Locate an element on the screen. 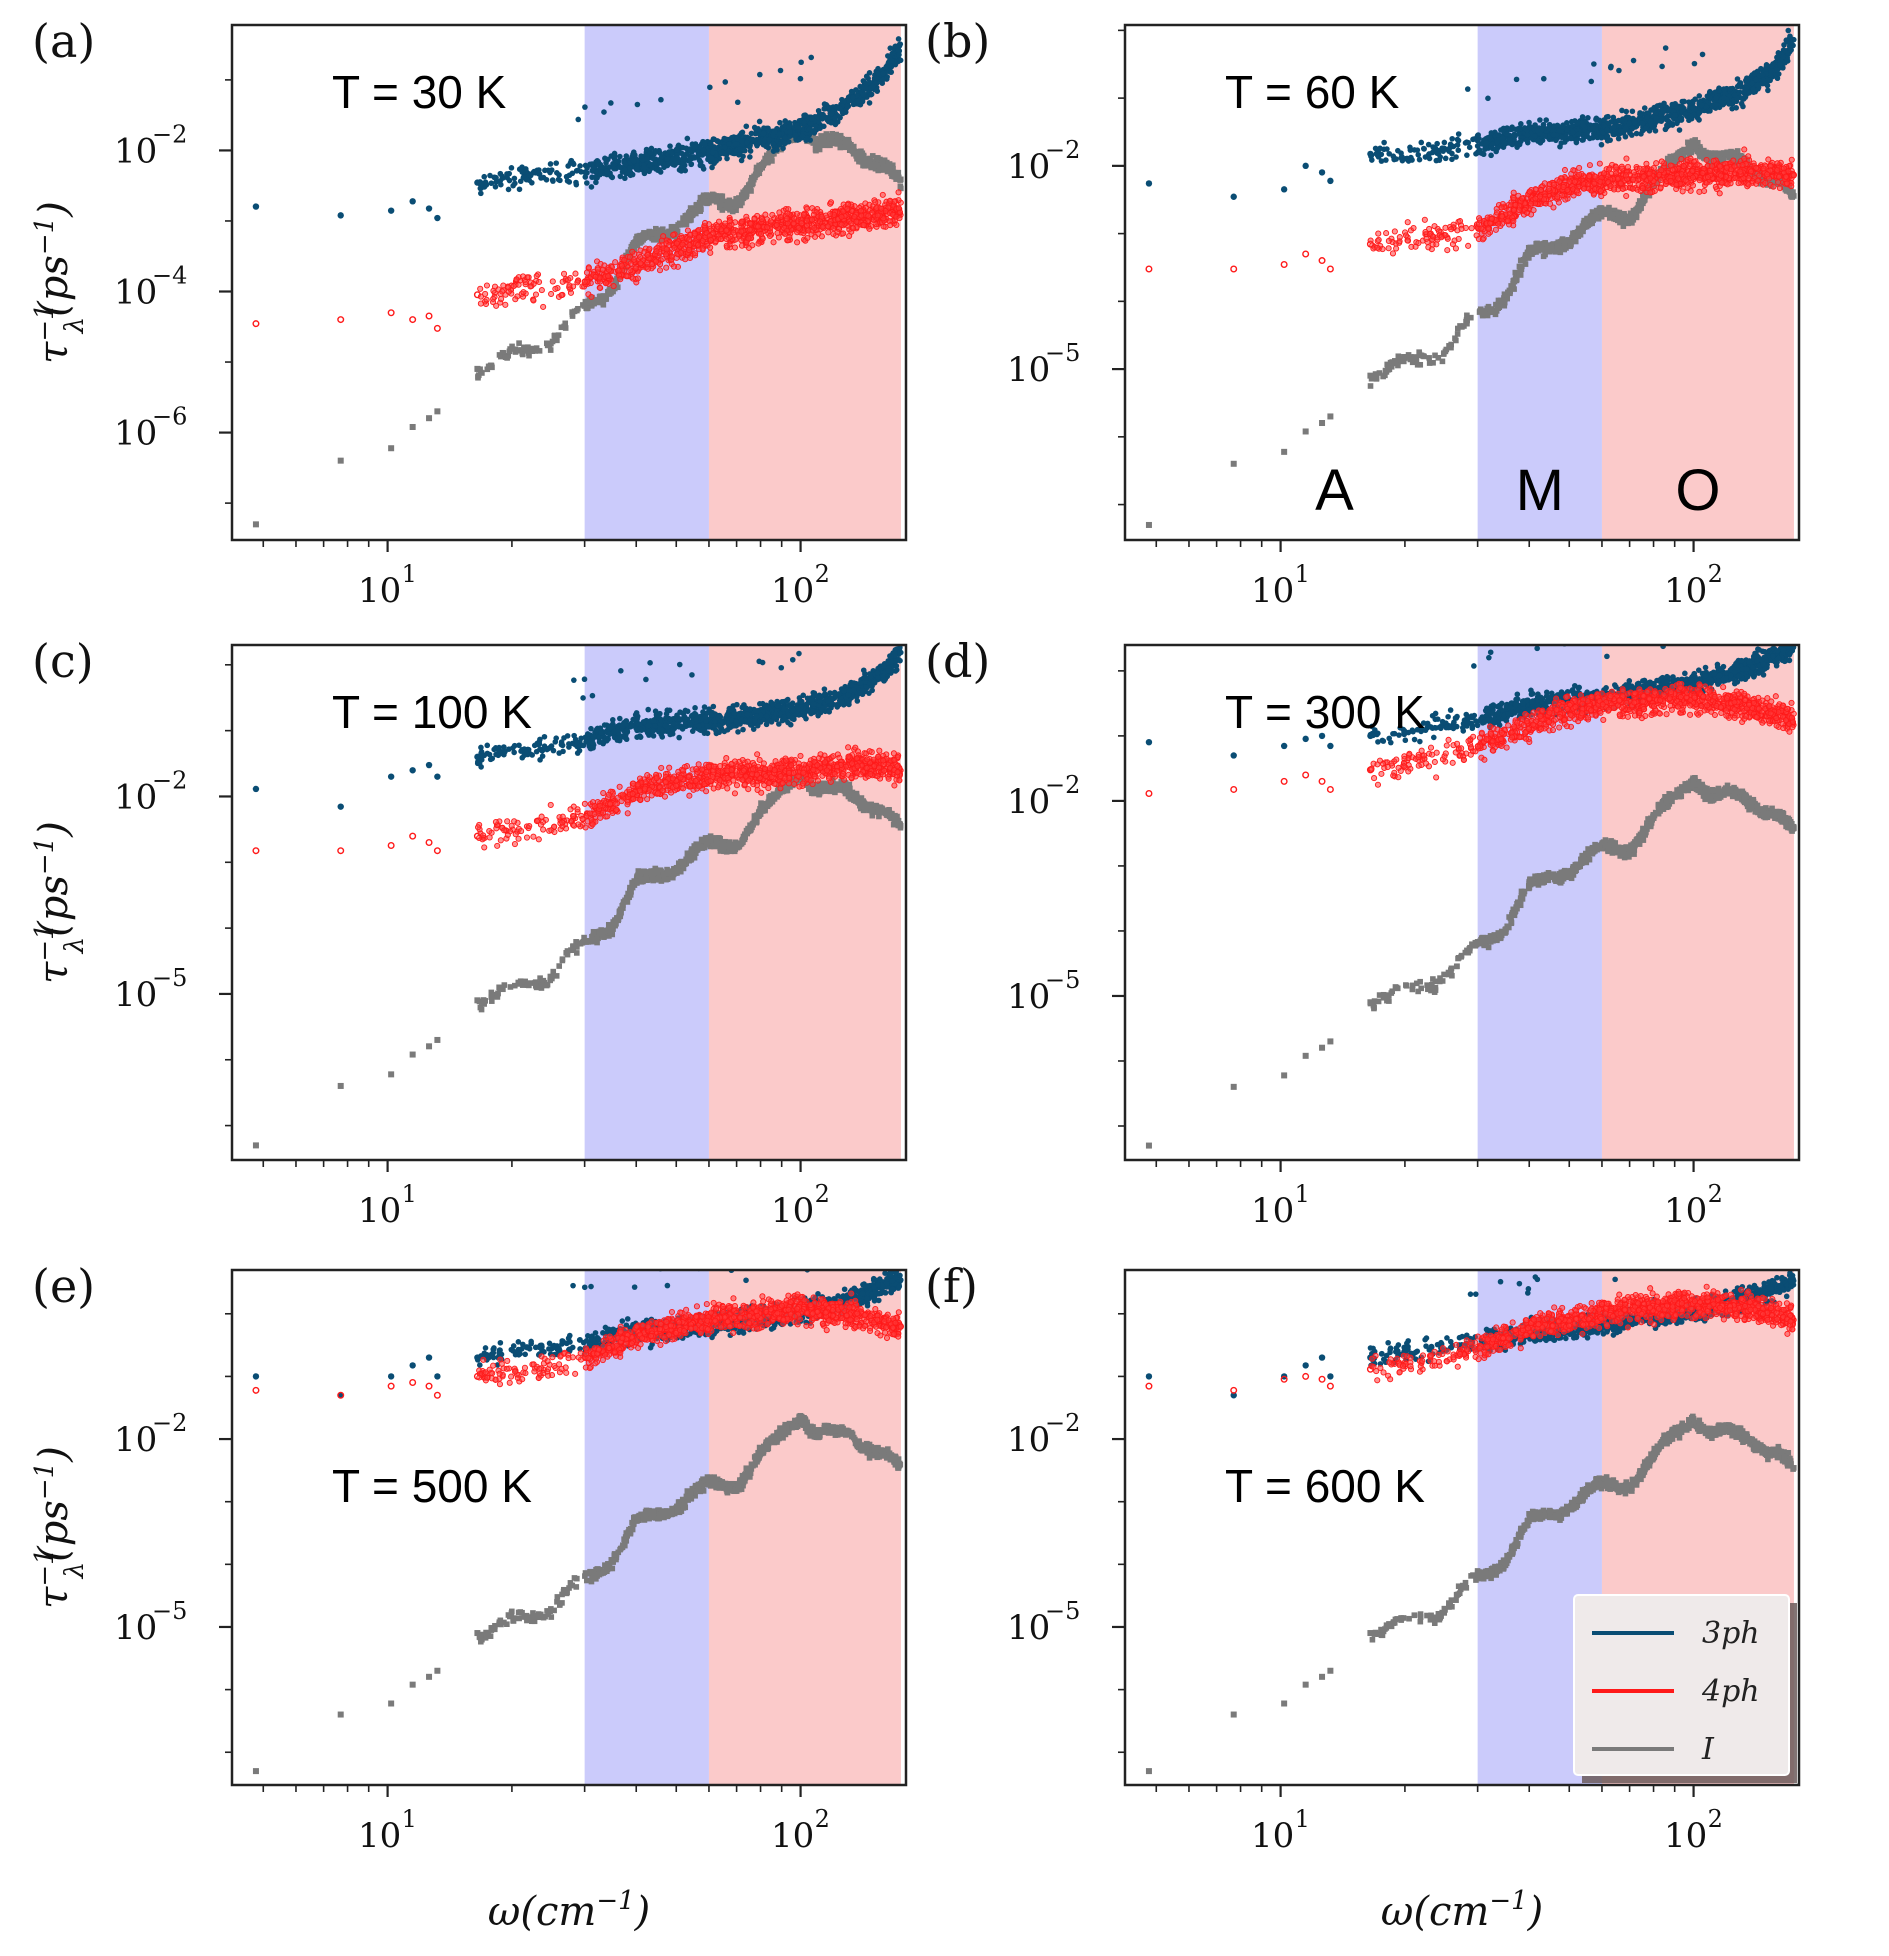  plot-frame is located at coordinates (569, 282).